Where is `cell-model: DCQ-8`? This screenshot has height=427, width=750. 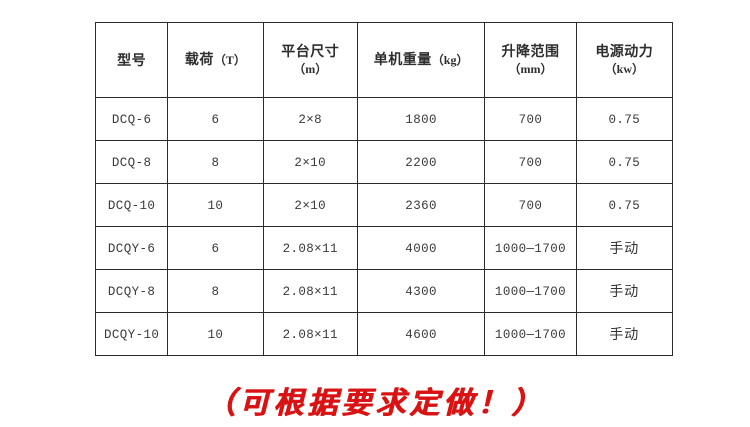
cell-model: DCQ-8 is located at coordinates (131, 162).